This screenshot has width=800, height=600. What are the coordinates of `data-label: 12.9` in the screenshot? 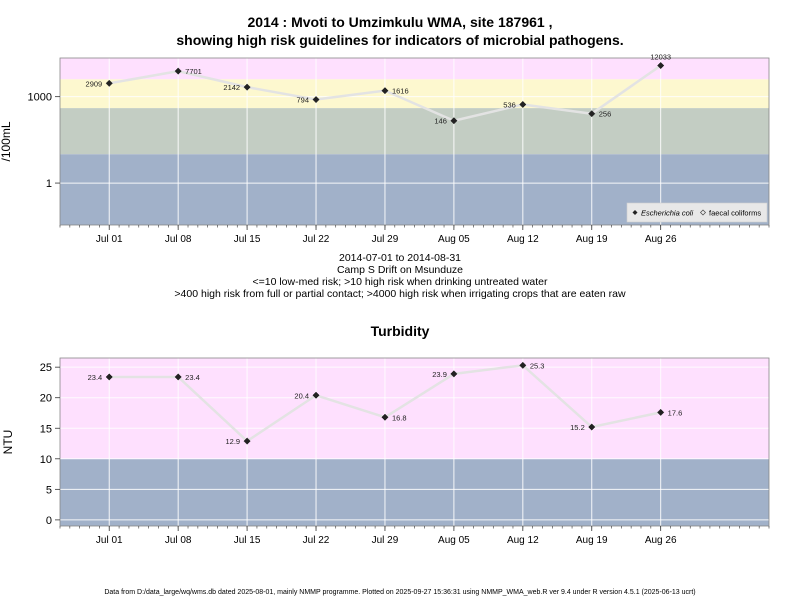 It's located at (232, 441).